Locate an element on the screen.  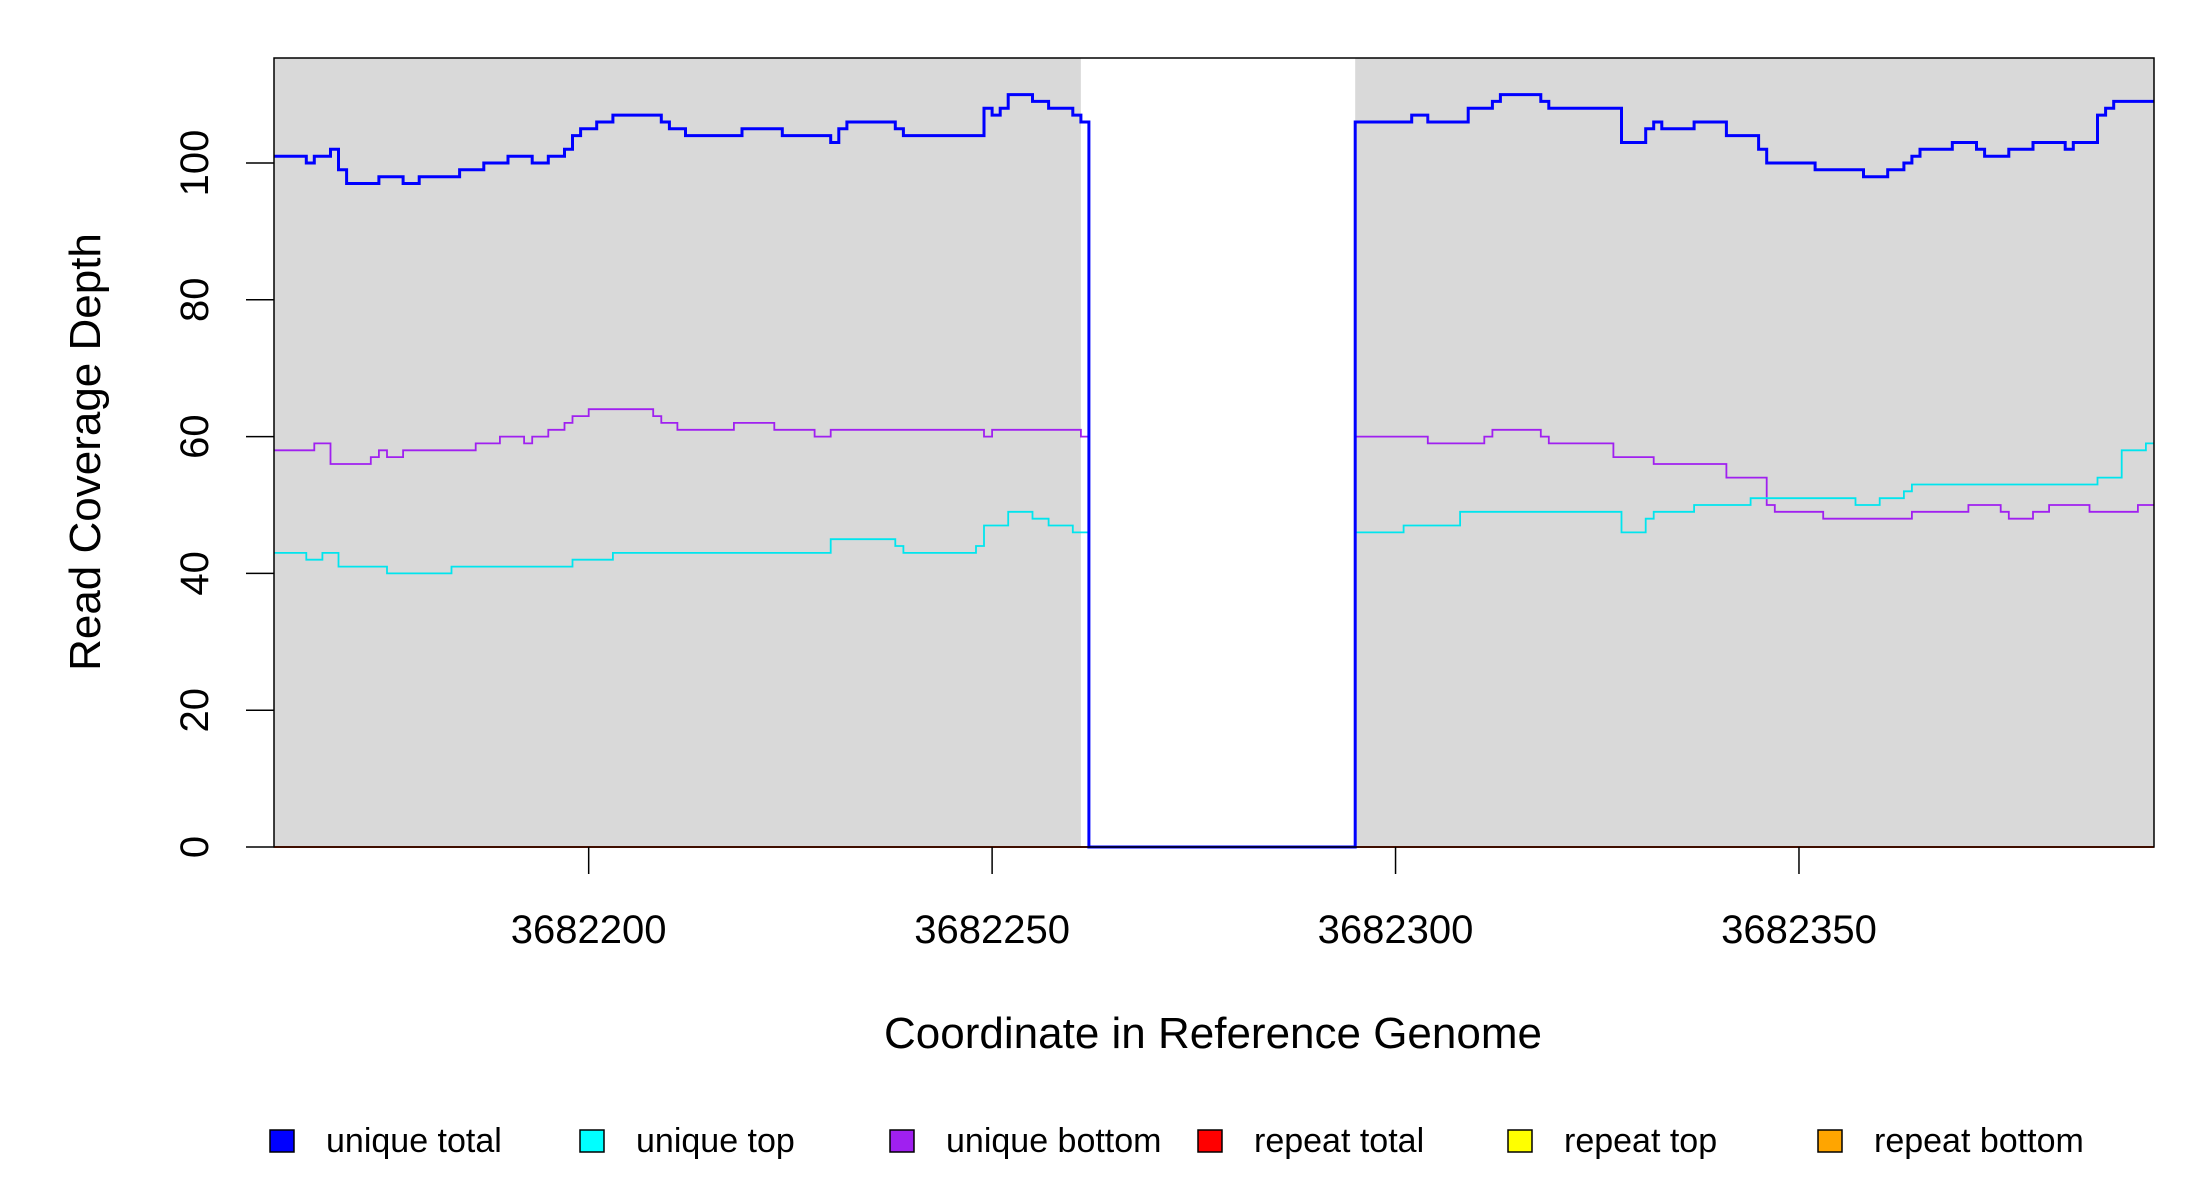
y-tick-label: 40 is located at coordinates (195, 573).